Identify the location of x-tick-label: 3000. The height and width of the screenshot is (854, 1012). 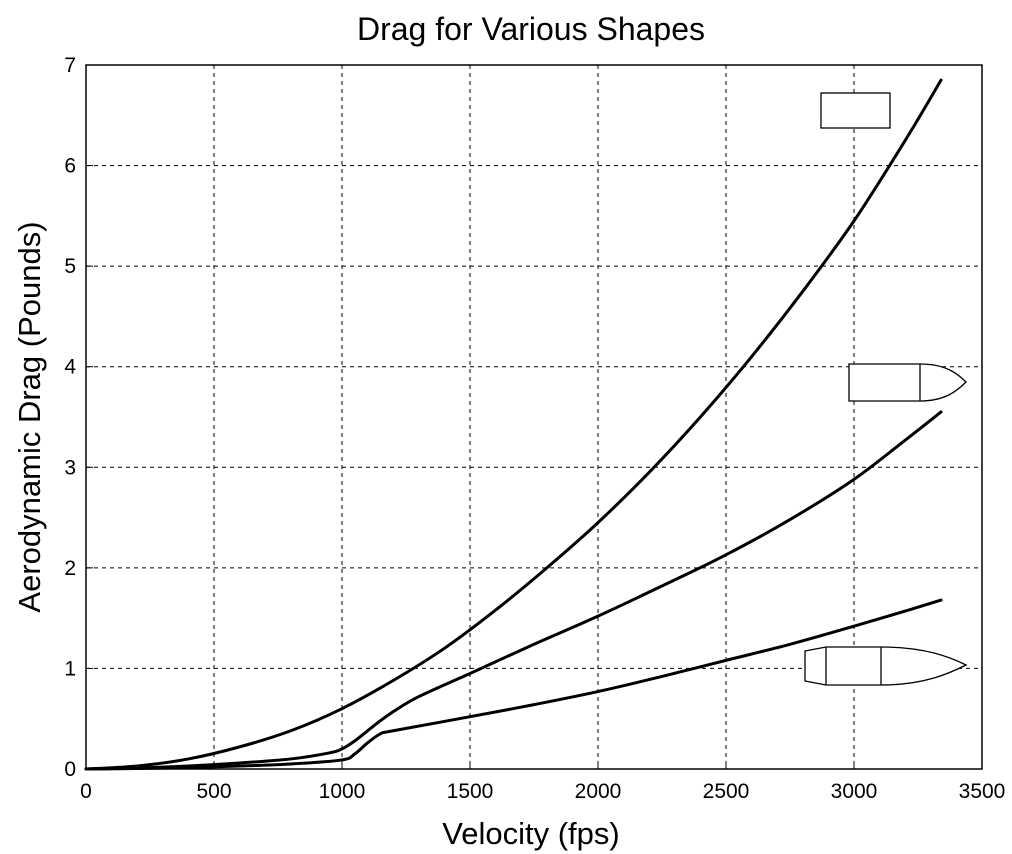
(854, 791).